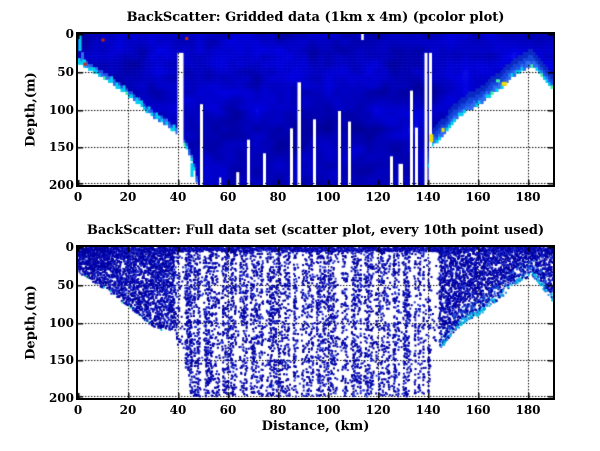 Image resolution: width=600 pixels, height=451 pixels. What do you see at coordinates (31, 322) in the screenshot?
I see `scatter-ylabel: Depth,(m)` at bounding box center [31, 322].